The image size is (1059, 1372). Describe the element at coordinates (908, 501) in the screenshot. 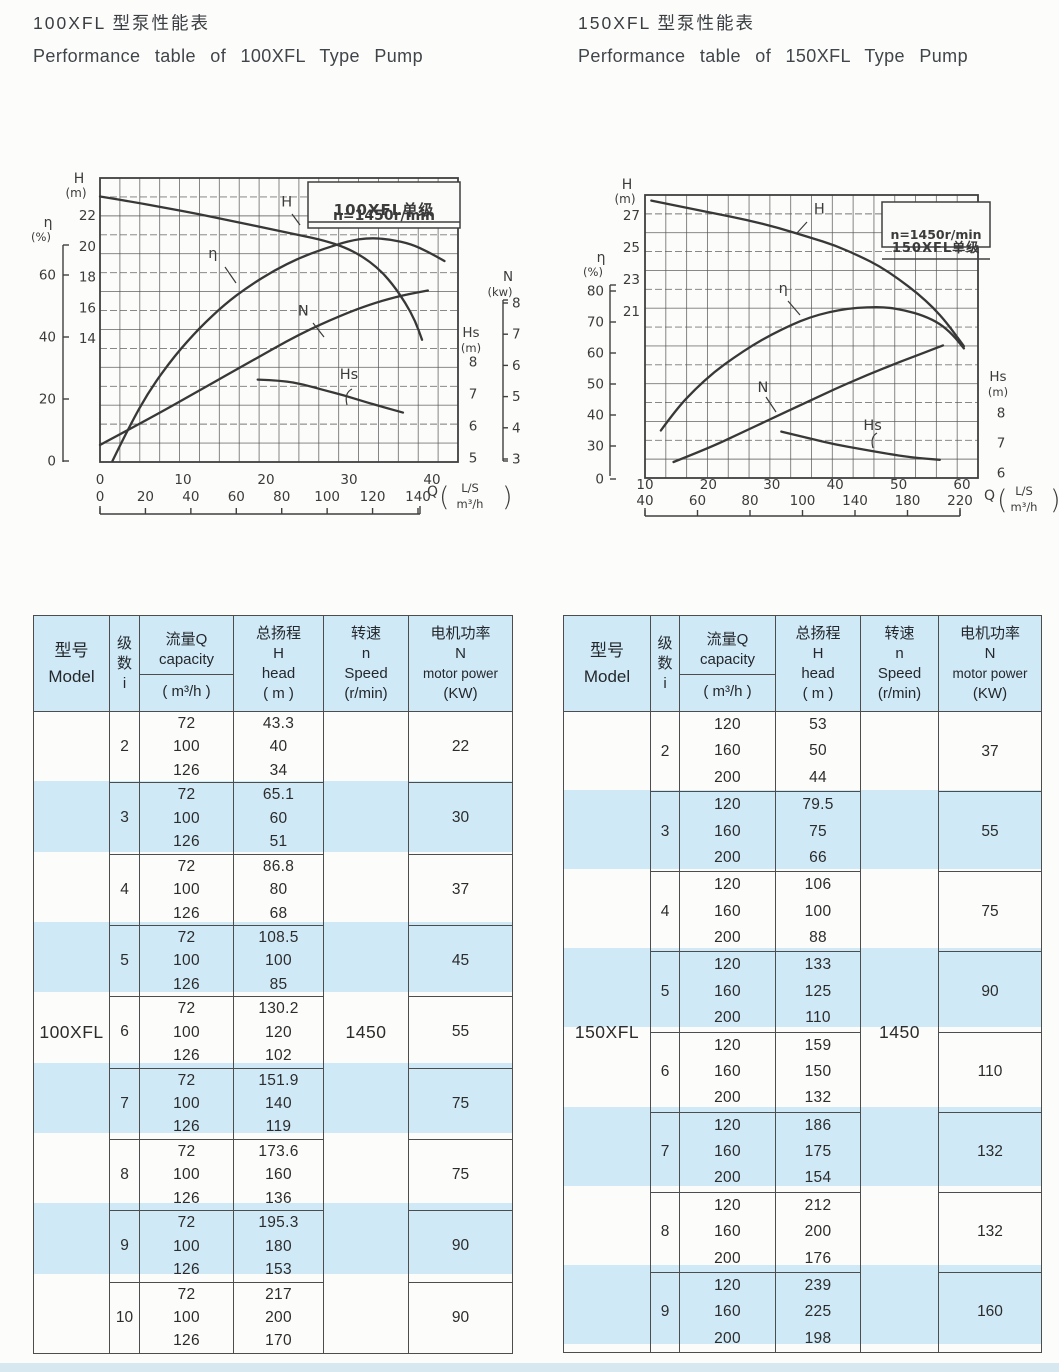

I see `svg-text: 180` at that location.